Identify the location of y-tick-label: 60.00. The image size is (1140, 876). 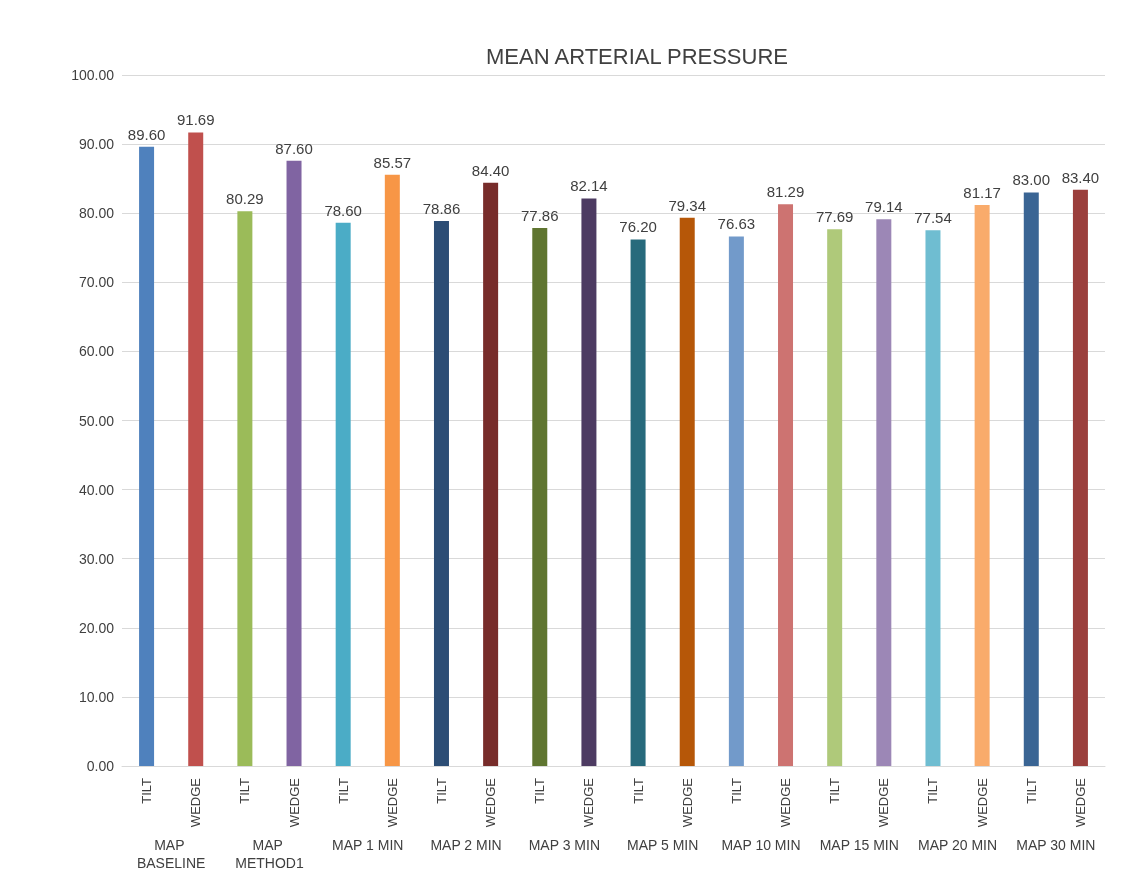
(96, 351).